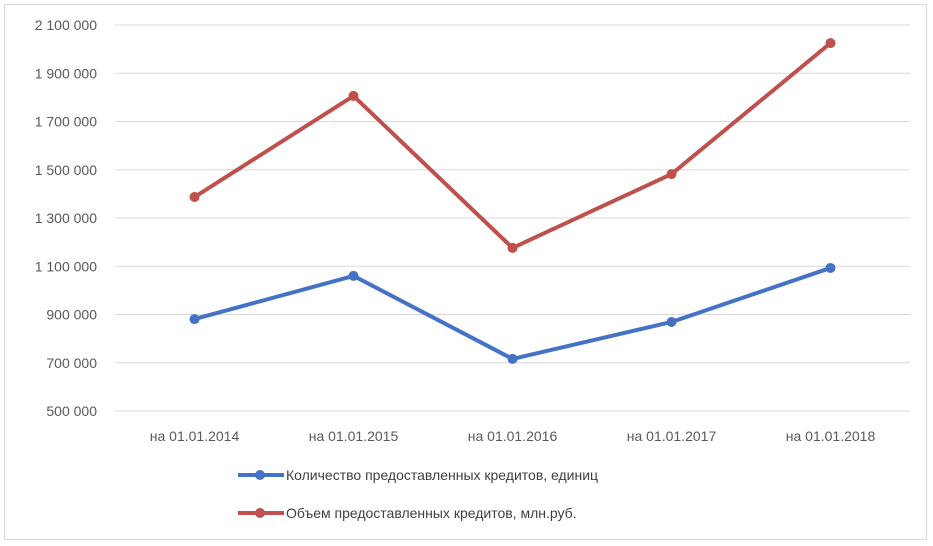 The height and width of the screenshot is (546, 933). Describe the element at coordinates (71, 411) in the screenshot. I see `y-tick-label: 500 000` at that location.